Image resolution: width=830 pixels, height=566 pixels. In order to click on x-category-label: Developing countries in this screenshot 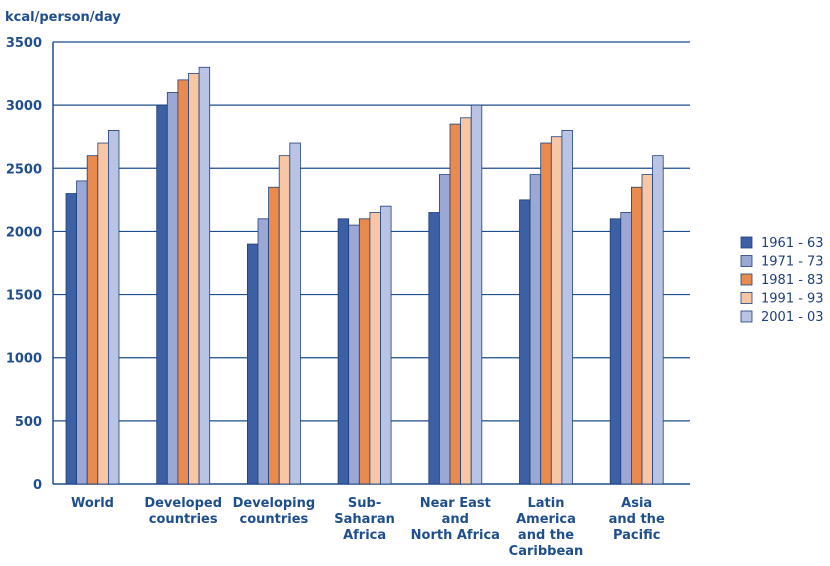, I will do `click(274, 511)`.